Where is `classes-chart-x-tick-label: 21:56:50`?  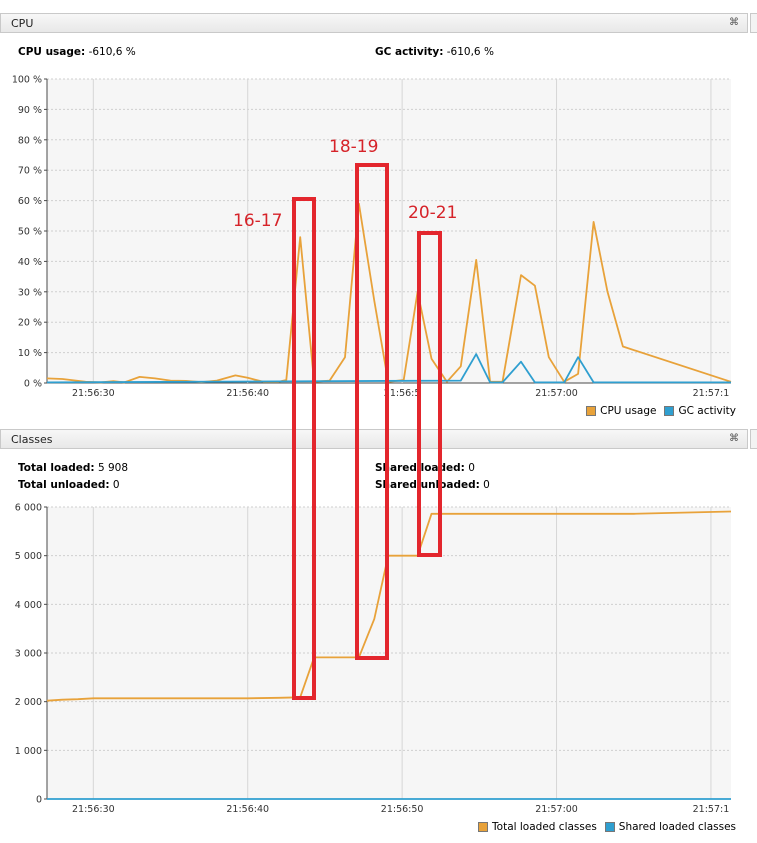 classes-chart-x-tick-label: 21:56:50 is located at coordinates (402, 809).